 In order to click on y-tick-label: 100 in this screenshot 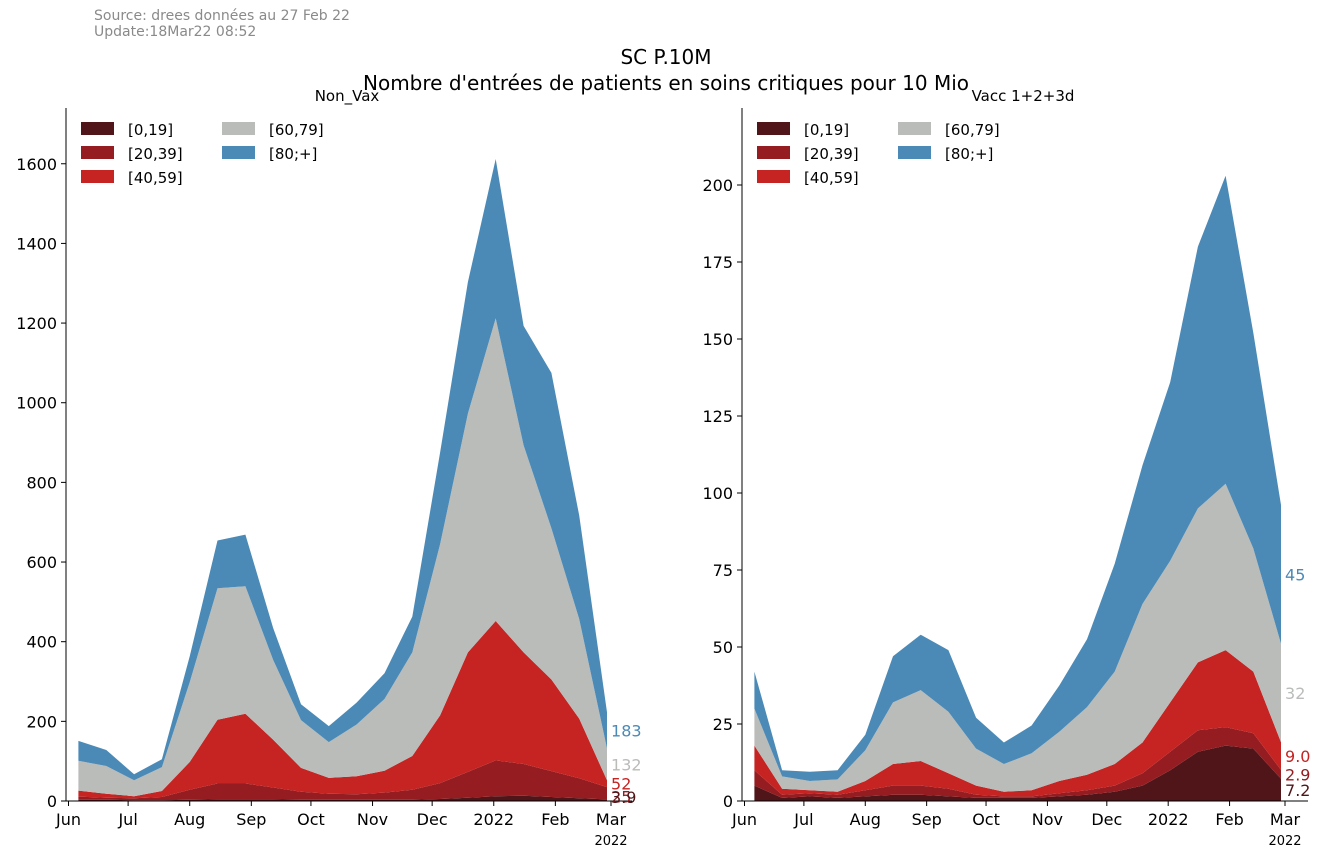, I will do `click(717, 493)`.